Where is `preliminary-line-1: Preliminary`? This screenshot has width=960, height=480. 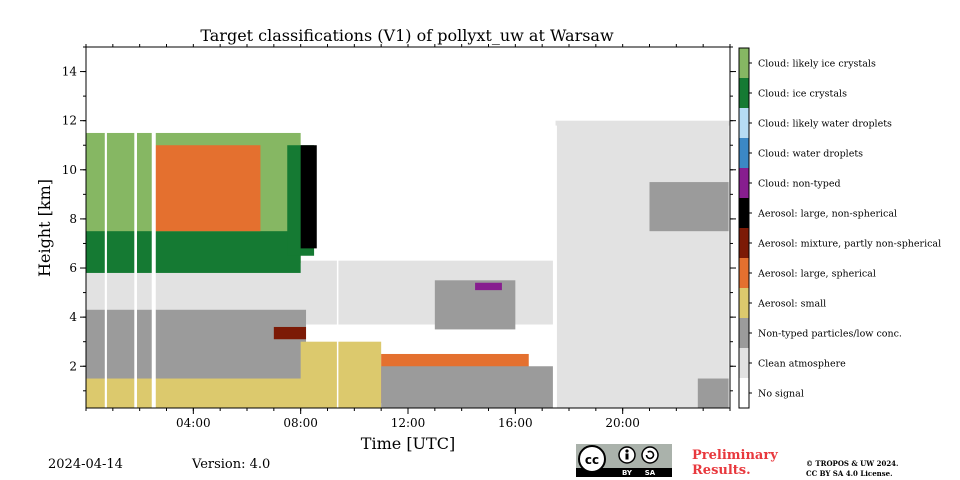 preliminary-line-1: Preliminary is located at coordinates (735, 455).